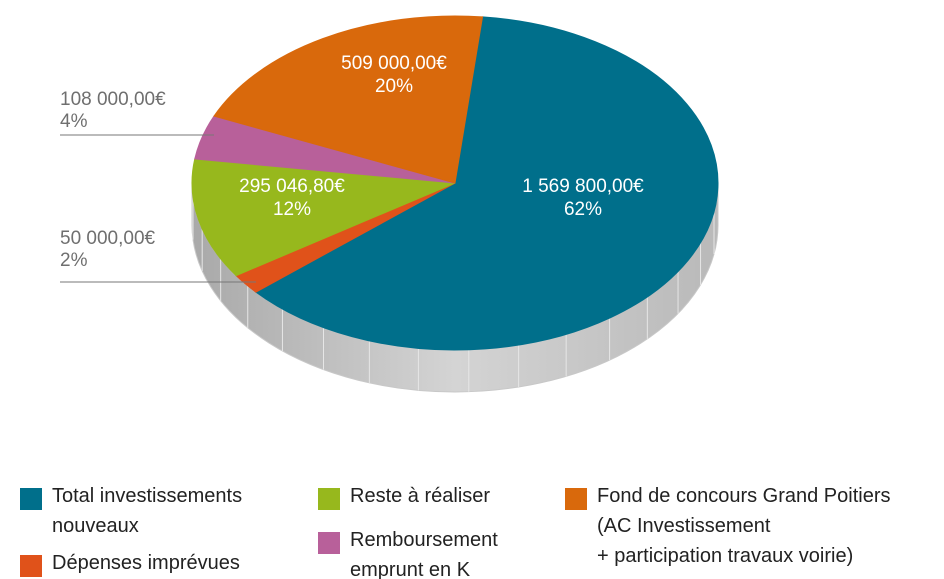  I want to click on slice-value-label: 1 569 800,00€, so click(583, 186).